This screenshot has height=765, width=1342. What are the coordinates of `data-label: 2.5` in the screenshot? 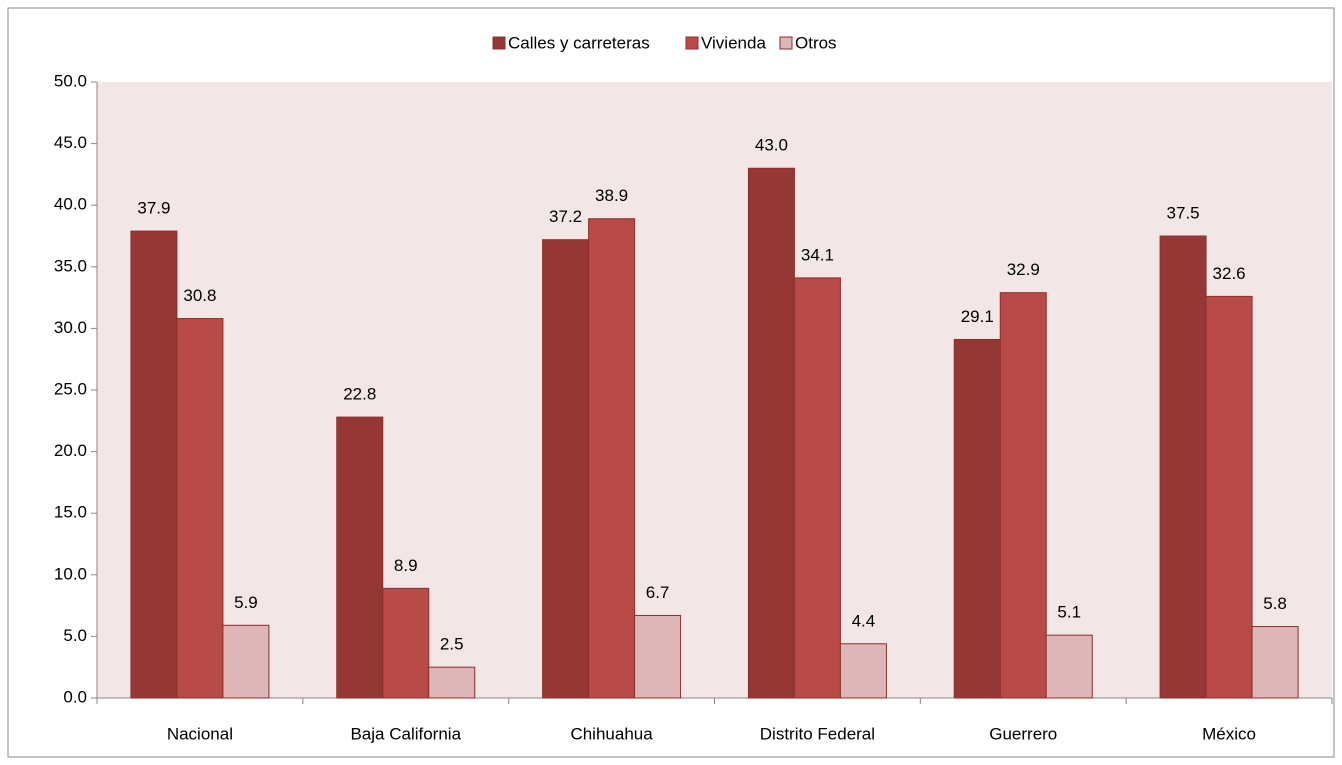 It's located at (452, 644).